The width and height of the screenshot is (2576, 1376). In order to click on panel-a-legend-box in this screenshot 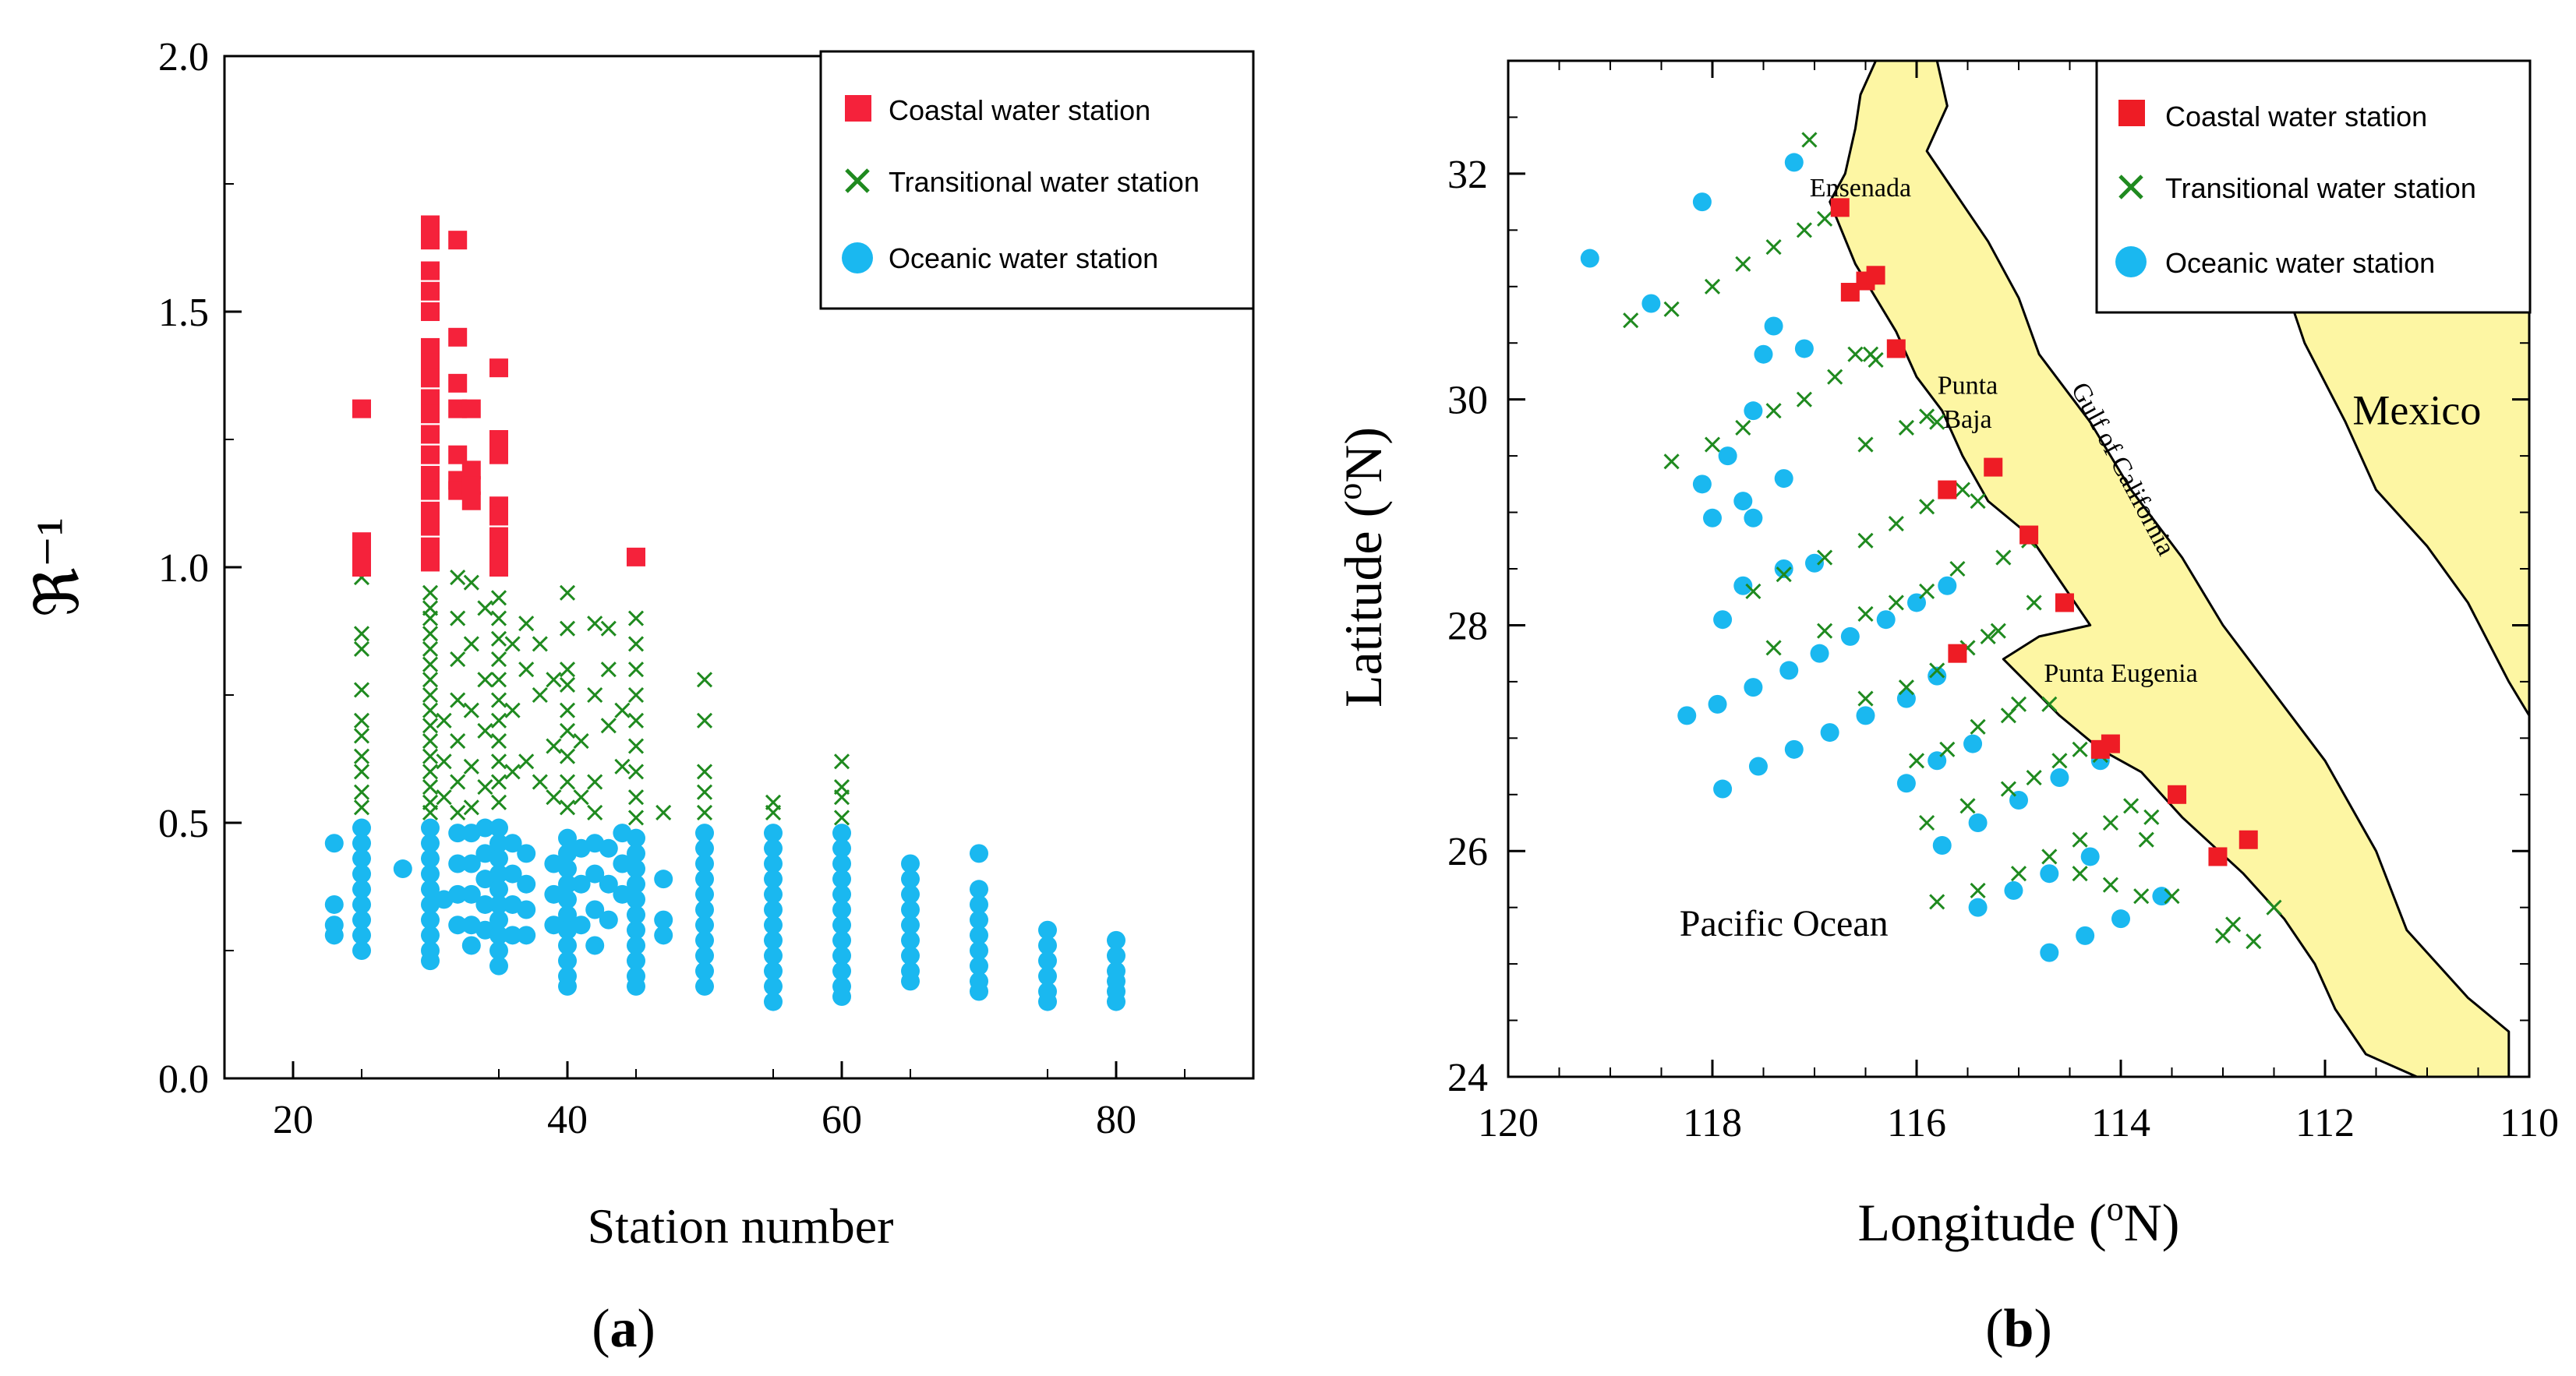, I will do `click(1037, 180)`.